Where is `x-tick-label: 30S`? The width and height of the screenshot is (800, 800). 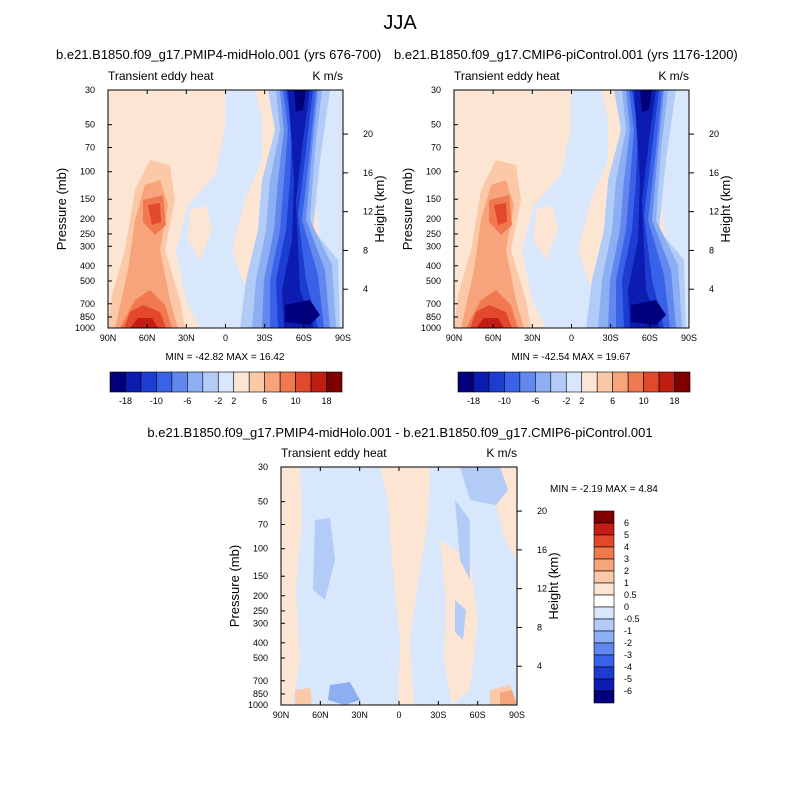 x-tick-label: 30S is located at coordinates (611, 338).